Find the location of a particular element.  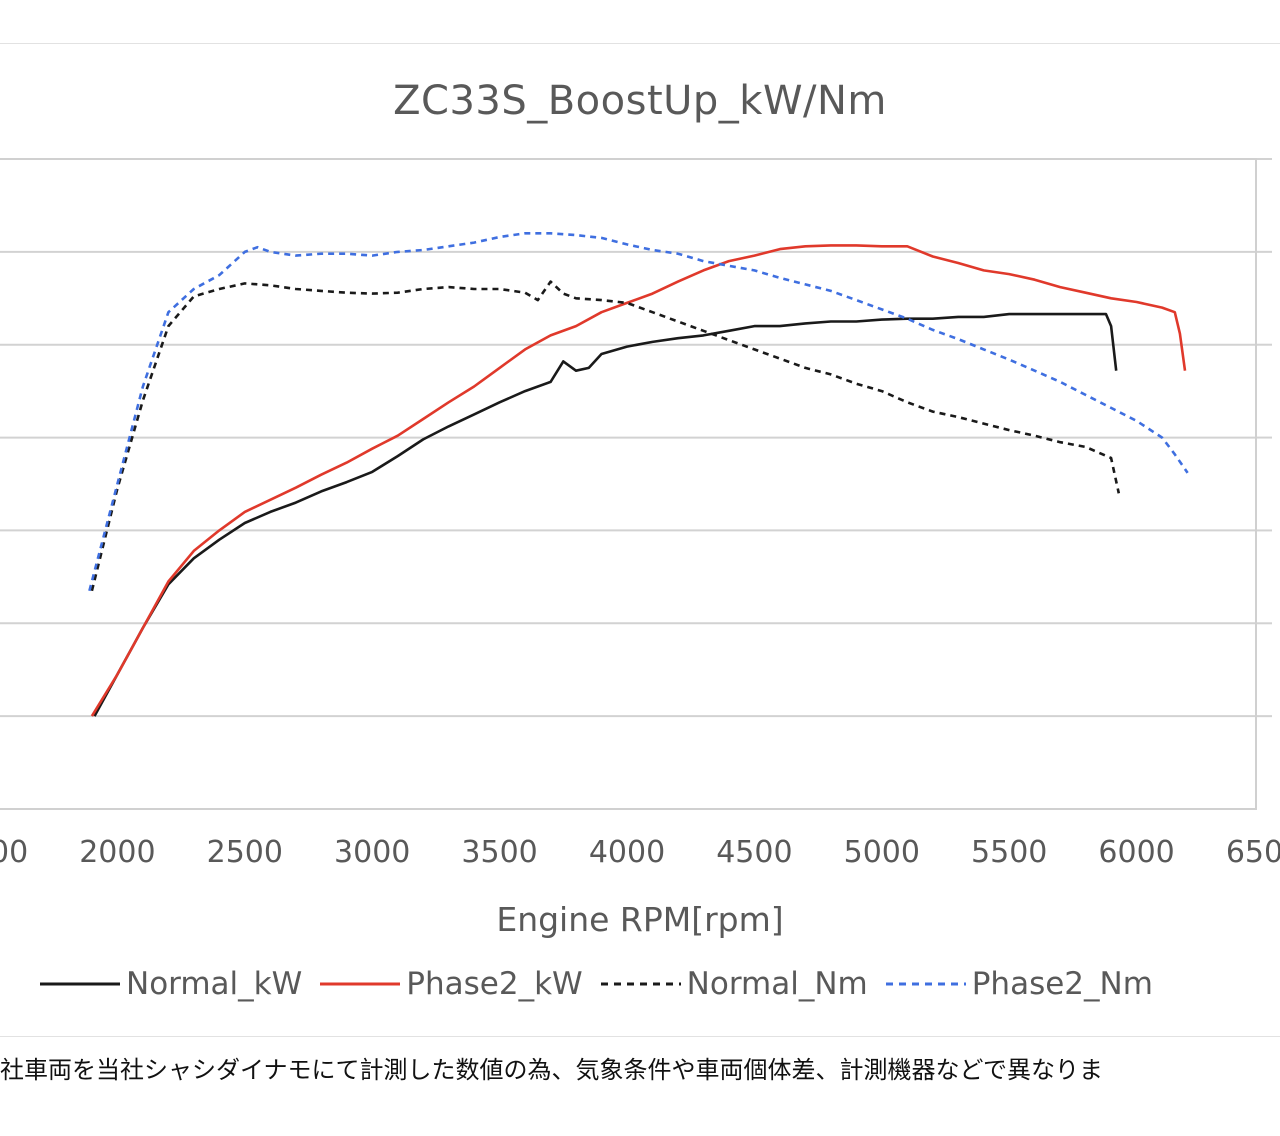

legend-item-phase2-nm: Phase2_Nm is located at coordinates (1019, 984).